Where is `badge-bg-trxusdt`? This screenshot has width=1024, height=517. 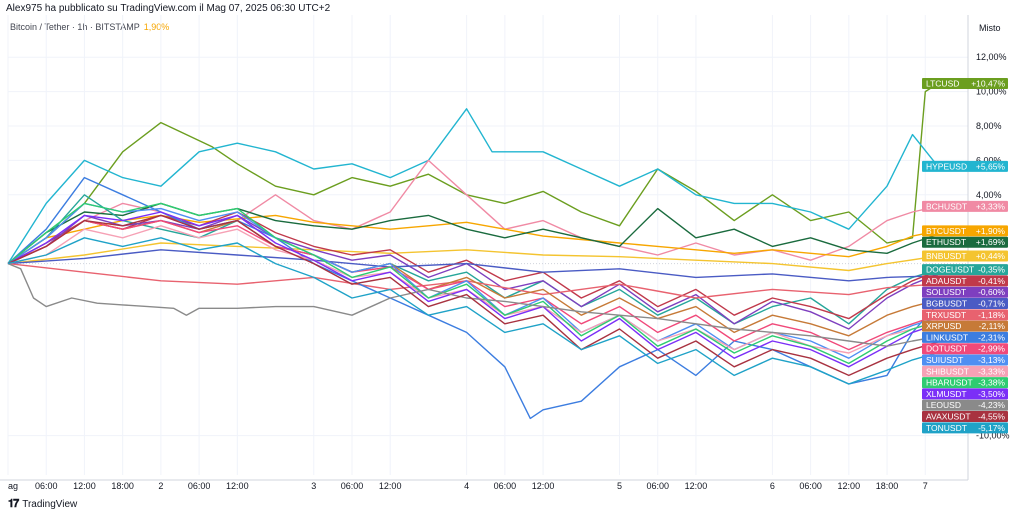
badge-bg-trxusdt is located at coordinates (965, 315).